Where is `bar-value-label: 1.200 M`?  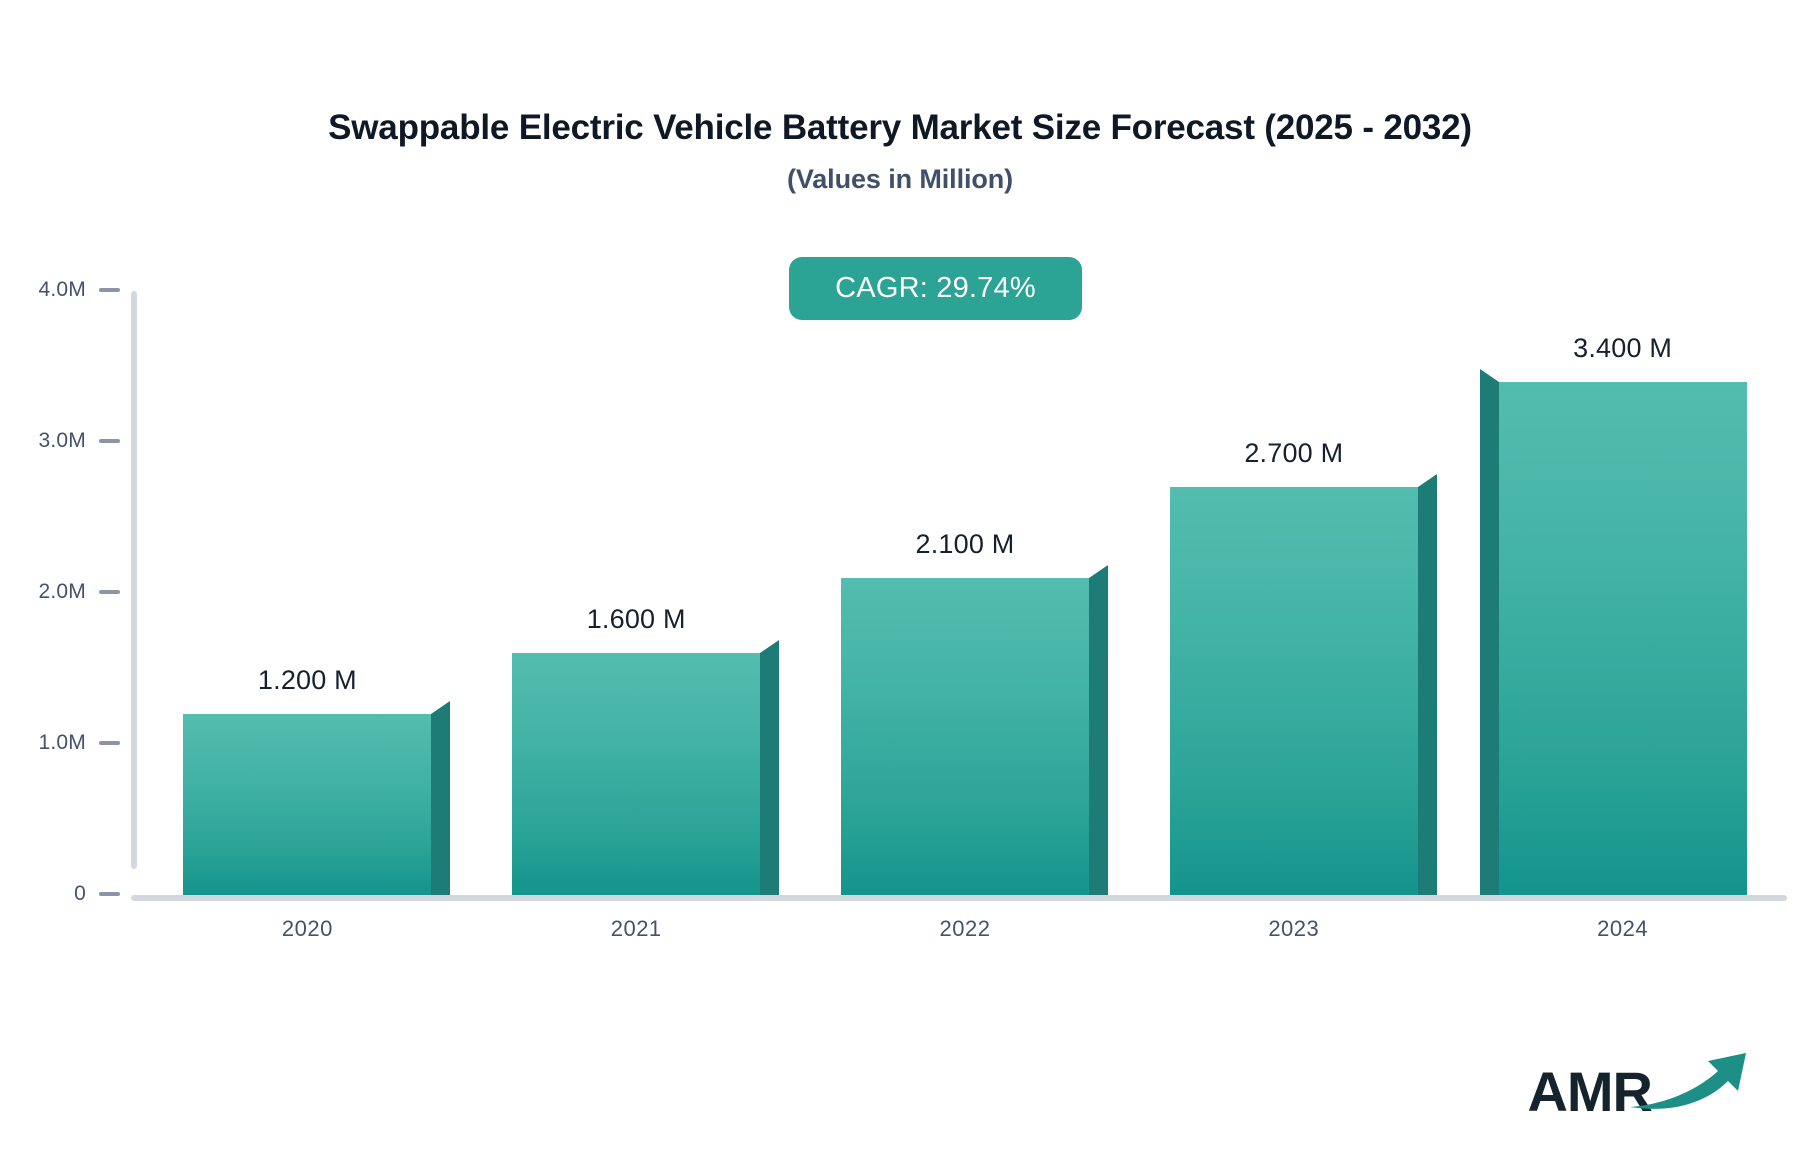 bar-value-label: 1.200 M is located at coordinates (307, 679).